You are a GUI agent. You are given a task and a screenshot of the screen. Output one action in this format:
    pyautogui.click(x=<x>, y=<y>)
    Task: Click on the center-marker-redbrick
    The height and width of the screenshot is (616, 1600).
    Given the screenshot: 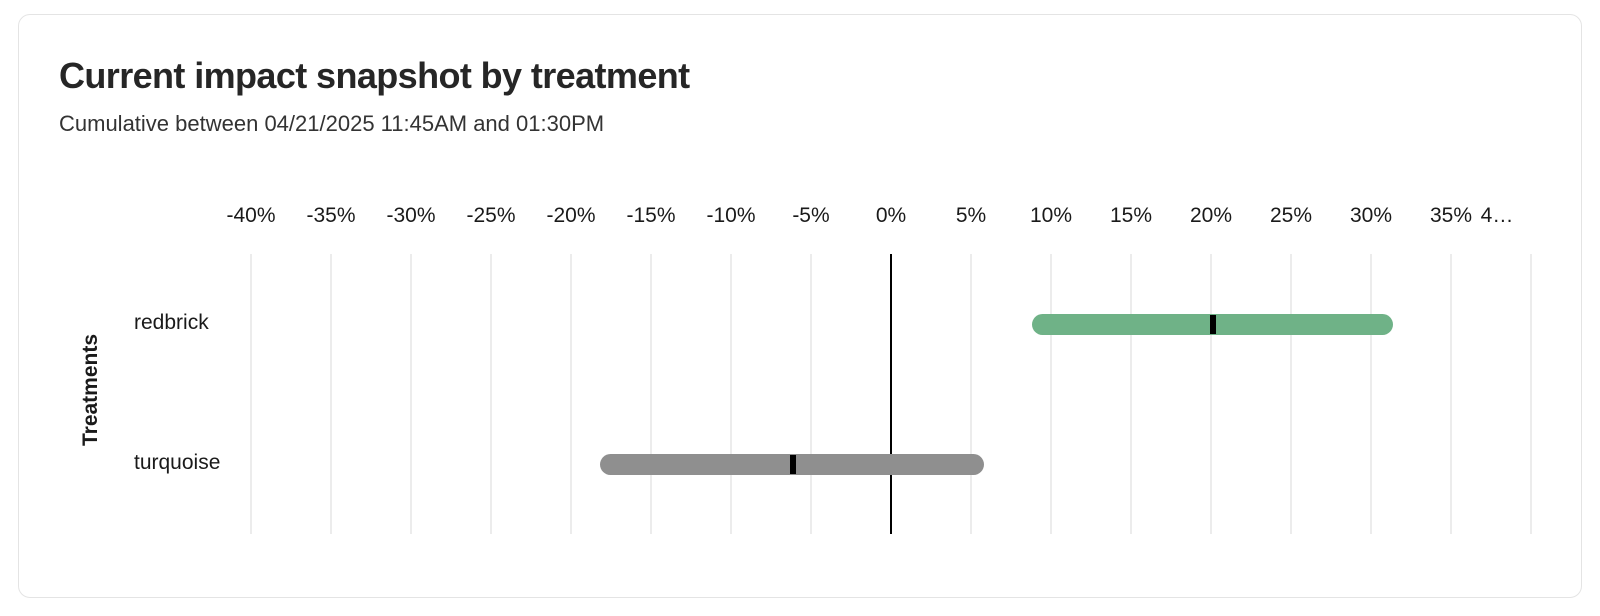 What is the action you would take?
    pyautogui.click(x=1212, y=324)
    